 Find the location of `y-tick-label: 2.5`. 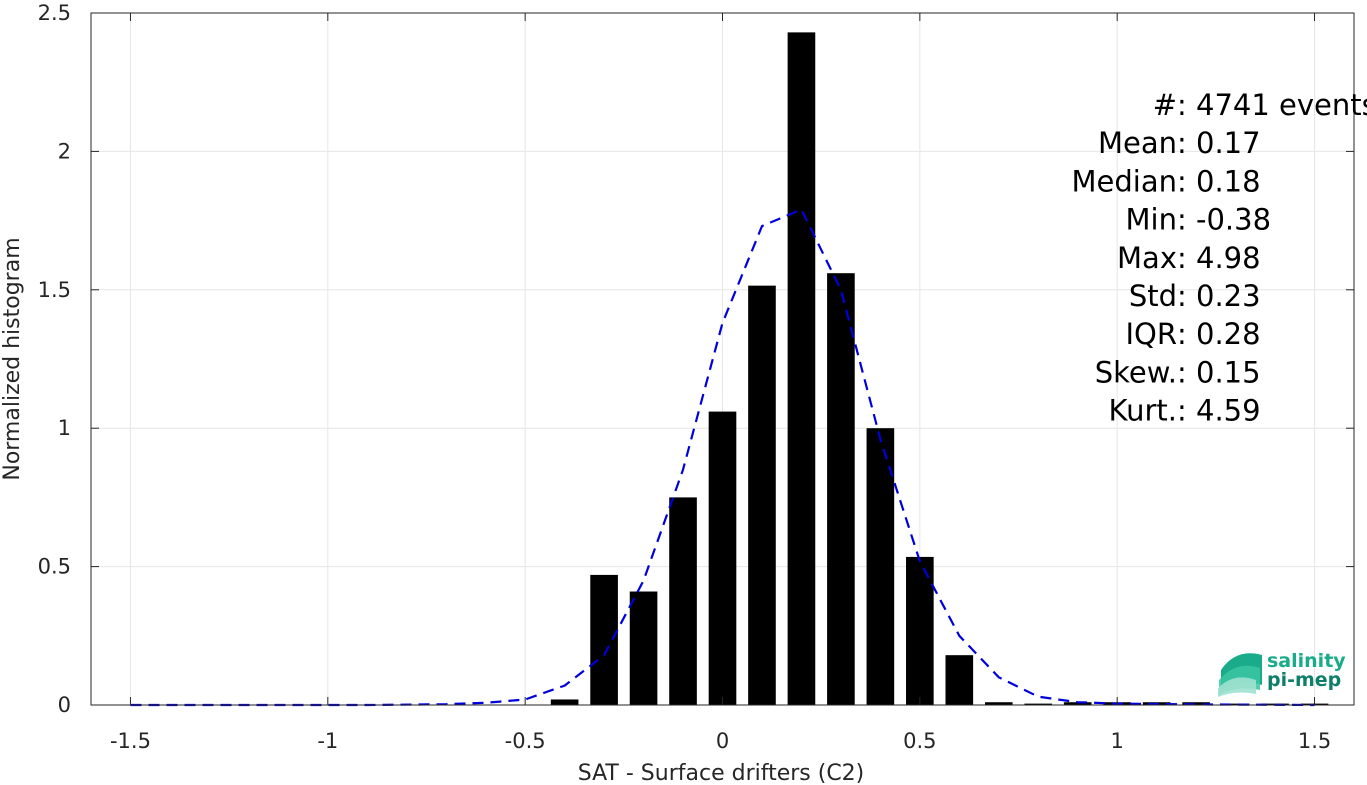

y-tick-label: 2.5 is located at coordinates (54, 13).